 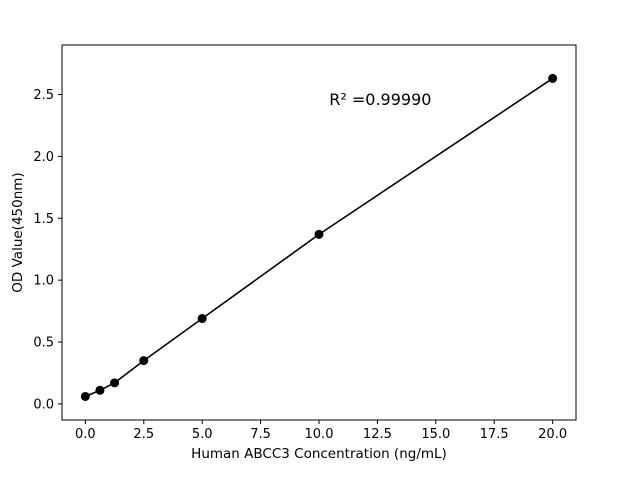 What do you see at coordinates (43, 157) in the screenshot?
I see `y-tick-label: 2.0` at bounding box center [43, 157].